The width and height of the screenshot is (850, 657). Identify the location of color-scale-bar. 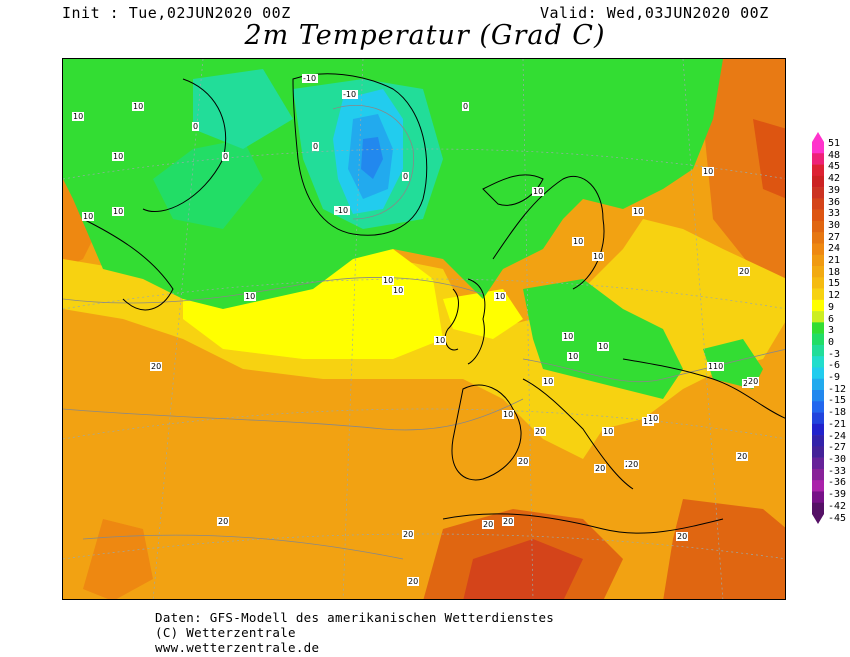
(818, 328).